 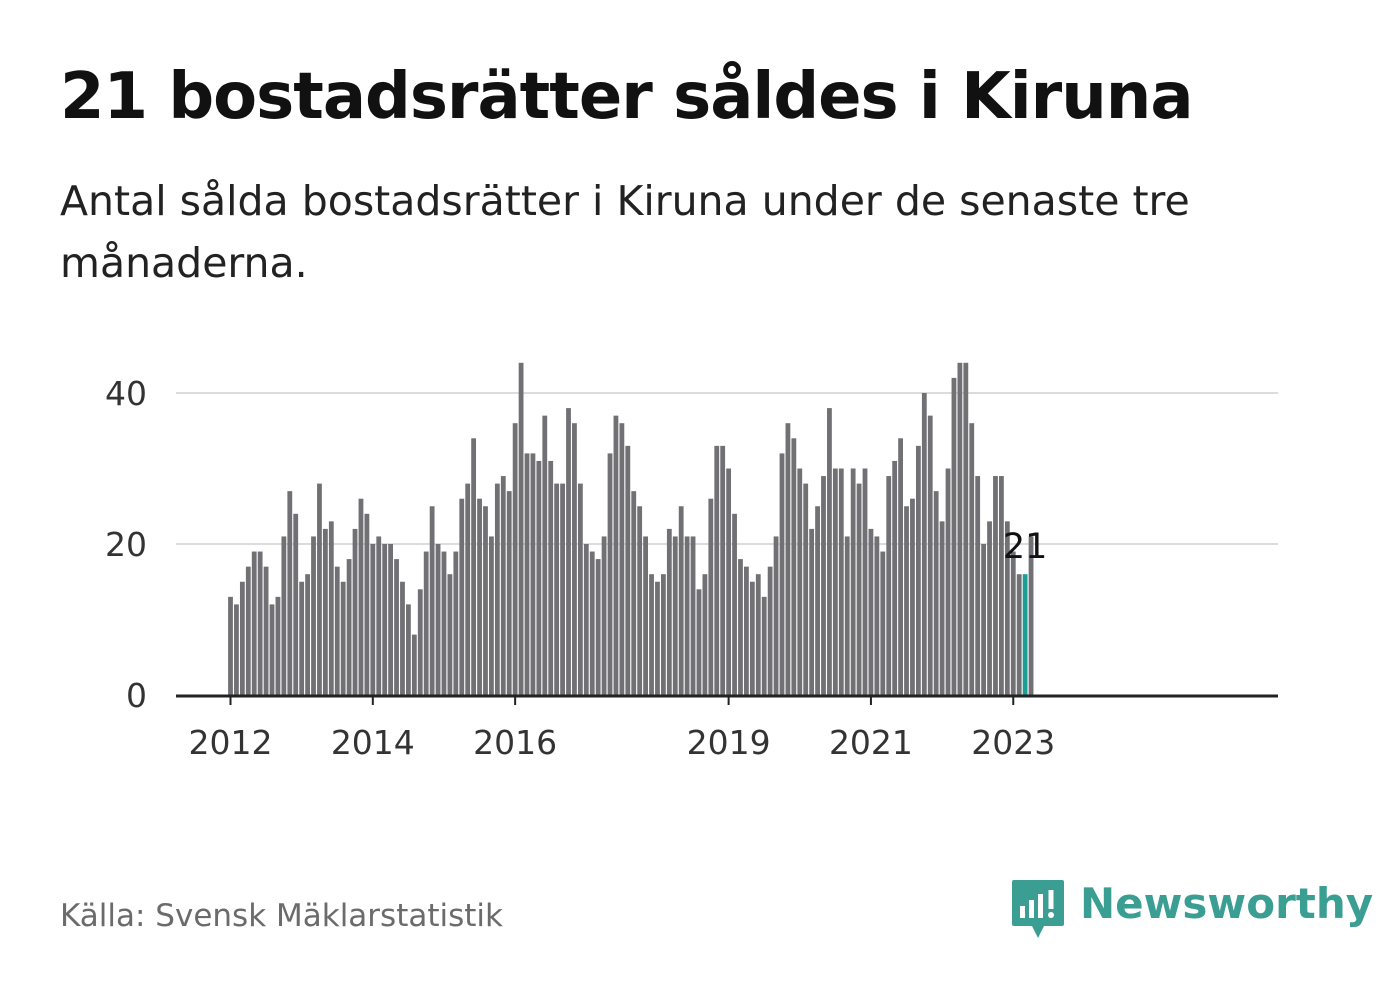 I want to click on brand-logo: Newsworthy, so click(x=1191, y=910).